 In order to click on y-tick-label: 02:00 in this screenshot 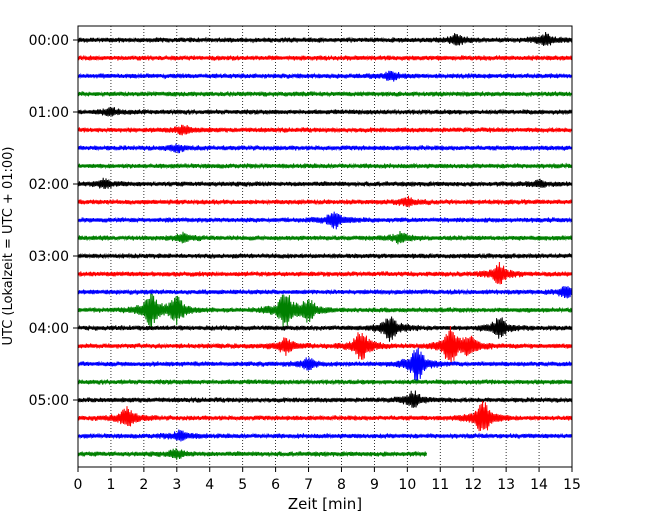, I will do `click(49, 185)`.